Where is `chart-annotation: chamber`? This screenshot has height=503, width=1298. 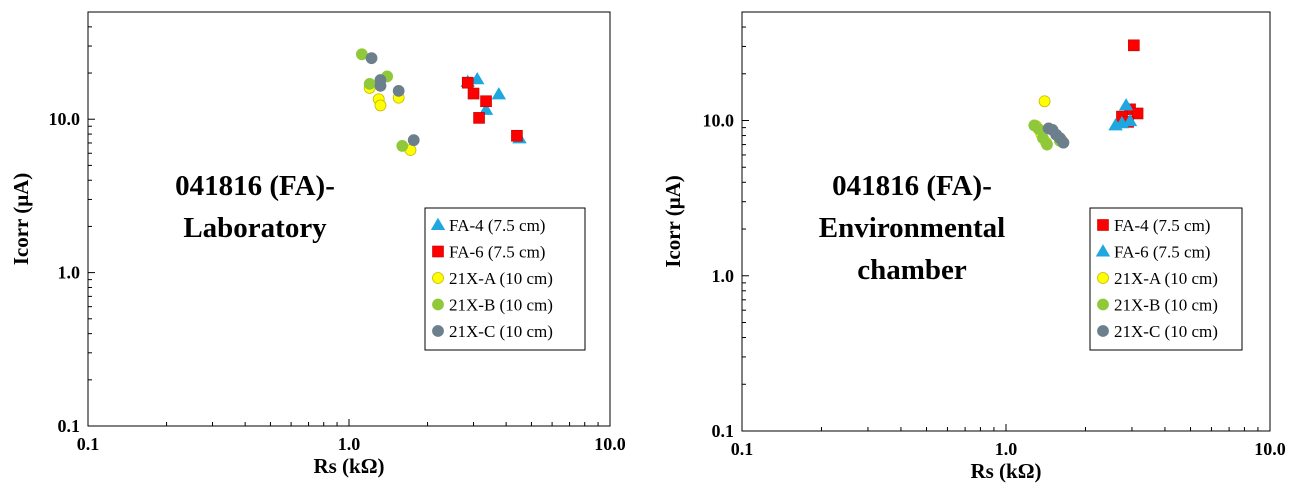
chart-annotation: chamber is located at coordinates (912, 270).